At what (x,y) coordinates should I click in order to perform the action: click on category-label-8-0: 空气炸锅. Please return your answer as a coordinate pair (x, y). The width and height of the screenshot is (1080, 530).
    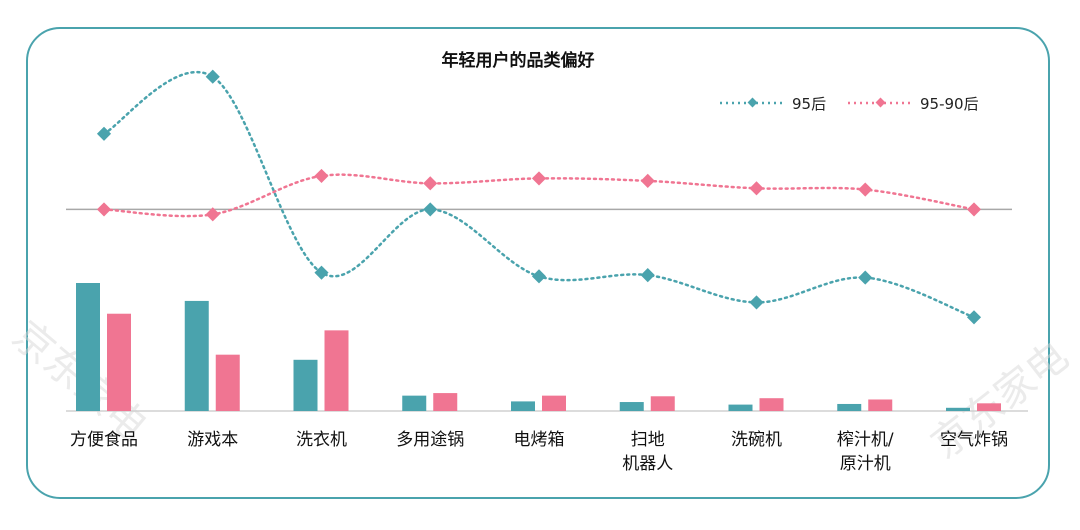
    Looking at the image, I should click on (974, 440).